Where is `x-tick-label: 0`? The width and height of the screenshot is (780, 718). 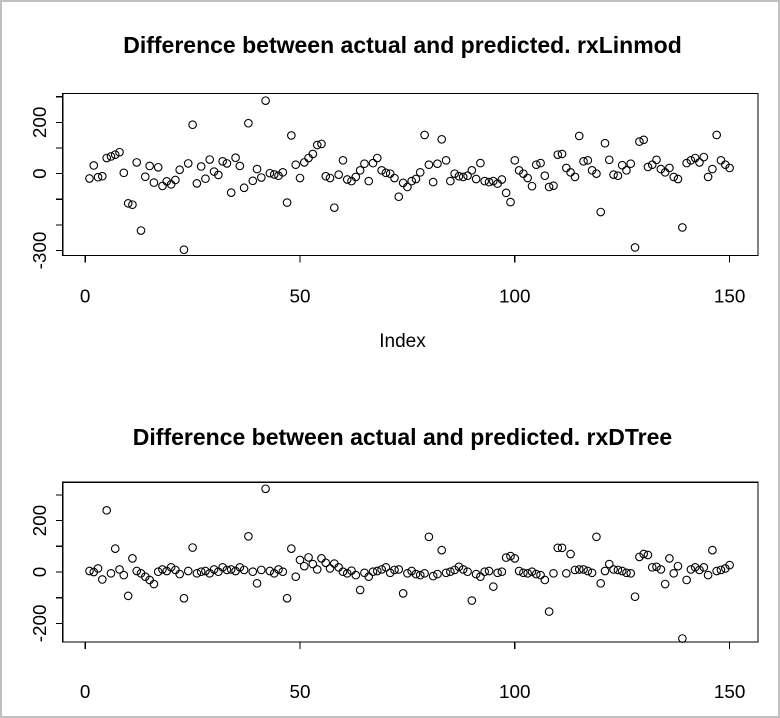 x-tick-label: 0 is located at coordinates (85, 296).